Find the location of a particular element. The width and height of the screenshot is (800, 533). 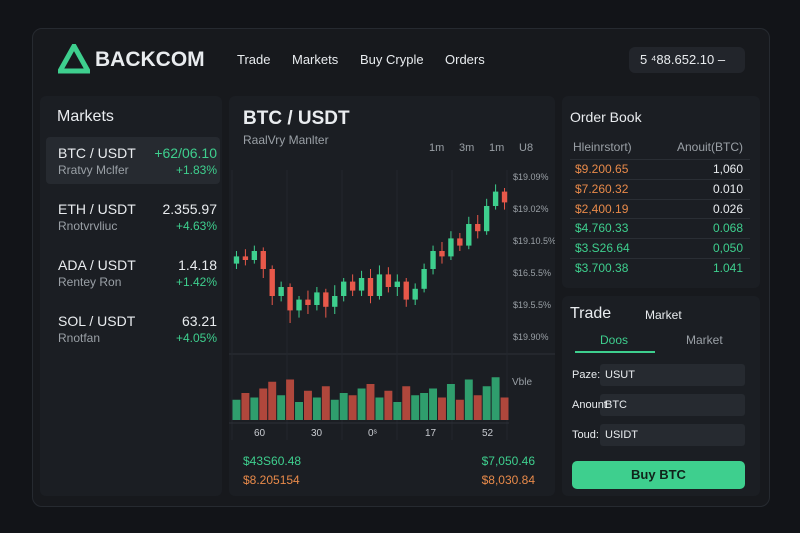

chart-subtitle: RaalVry Manlter is located at coordinates (286, 140).